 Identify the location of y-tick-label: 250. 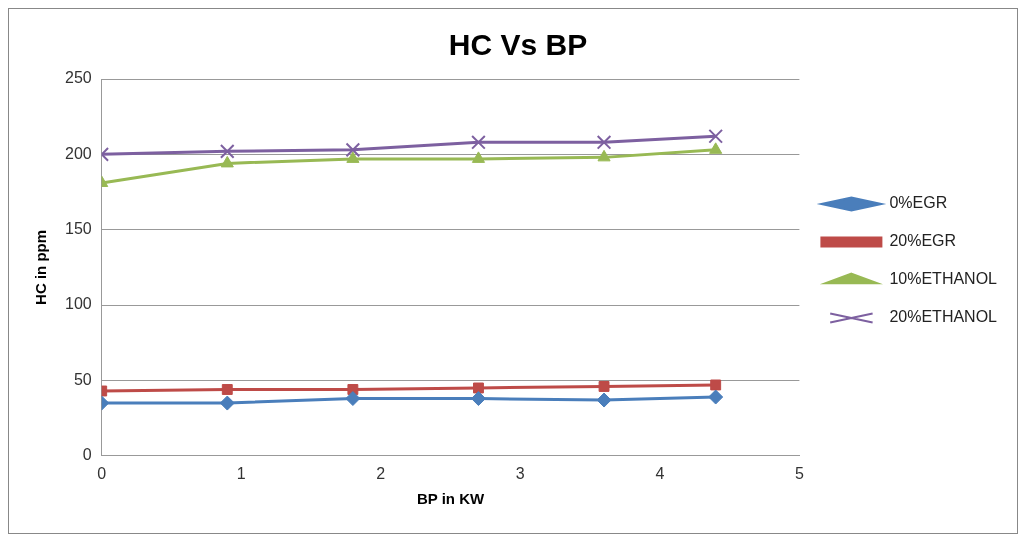
(78, 78).